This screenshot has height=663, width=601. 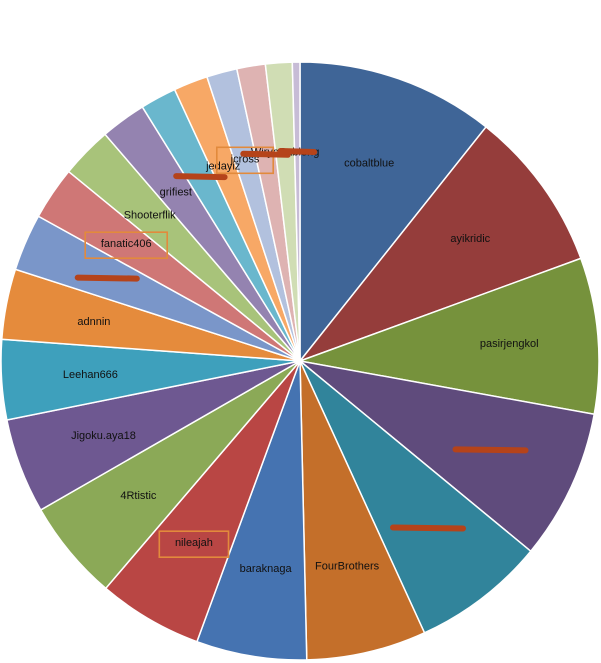 What do you see at coordinates (362, 510) in the screenshot?
I see `pie-slice-fourbrothers` at bounding box center [362, 510].